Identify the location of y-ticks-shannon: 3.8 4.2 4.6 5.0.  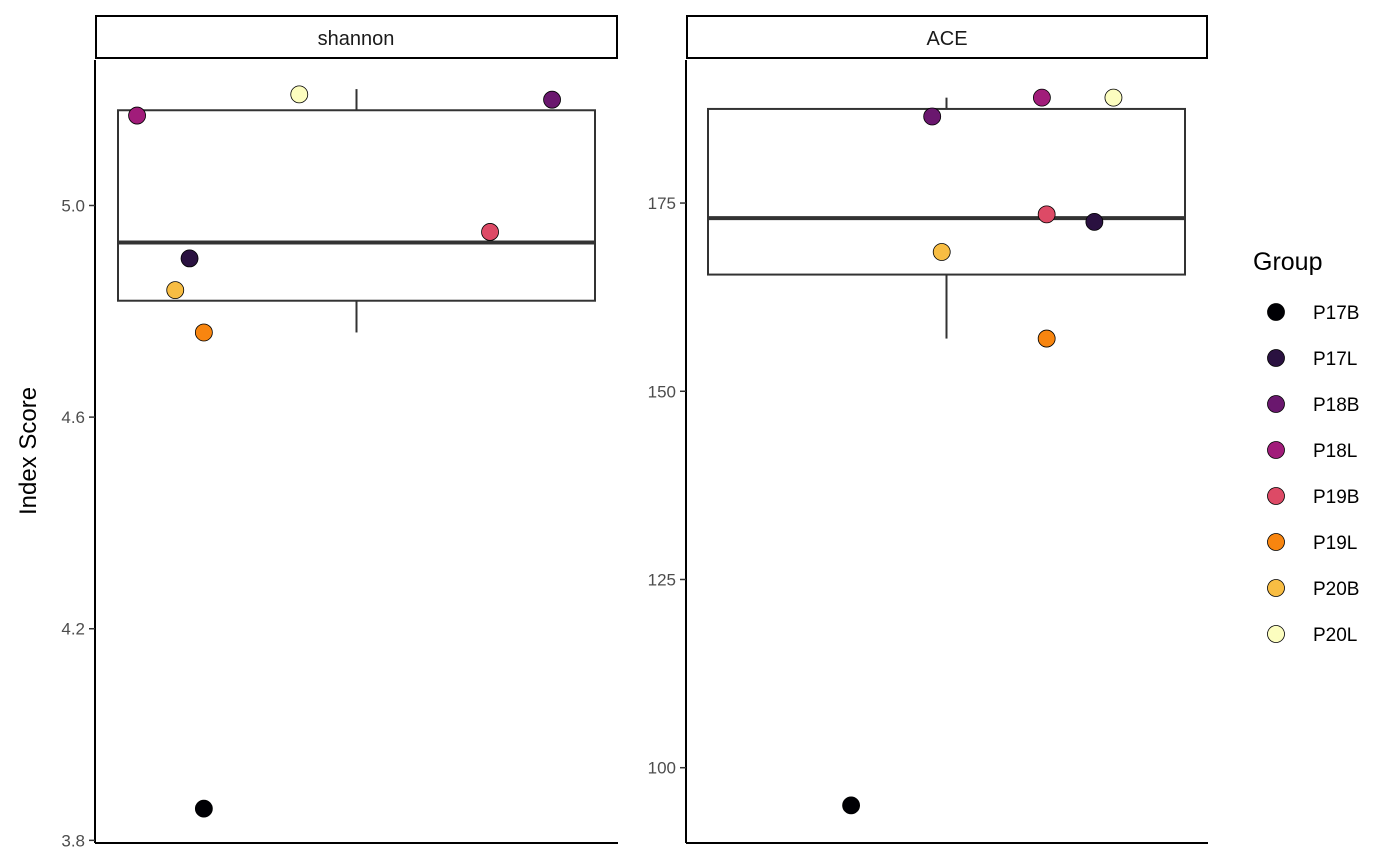
(78, 523).